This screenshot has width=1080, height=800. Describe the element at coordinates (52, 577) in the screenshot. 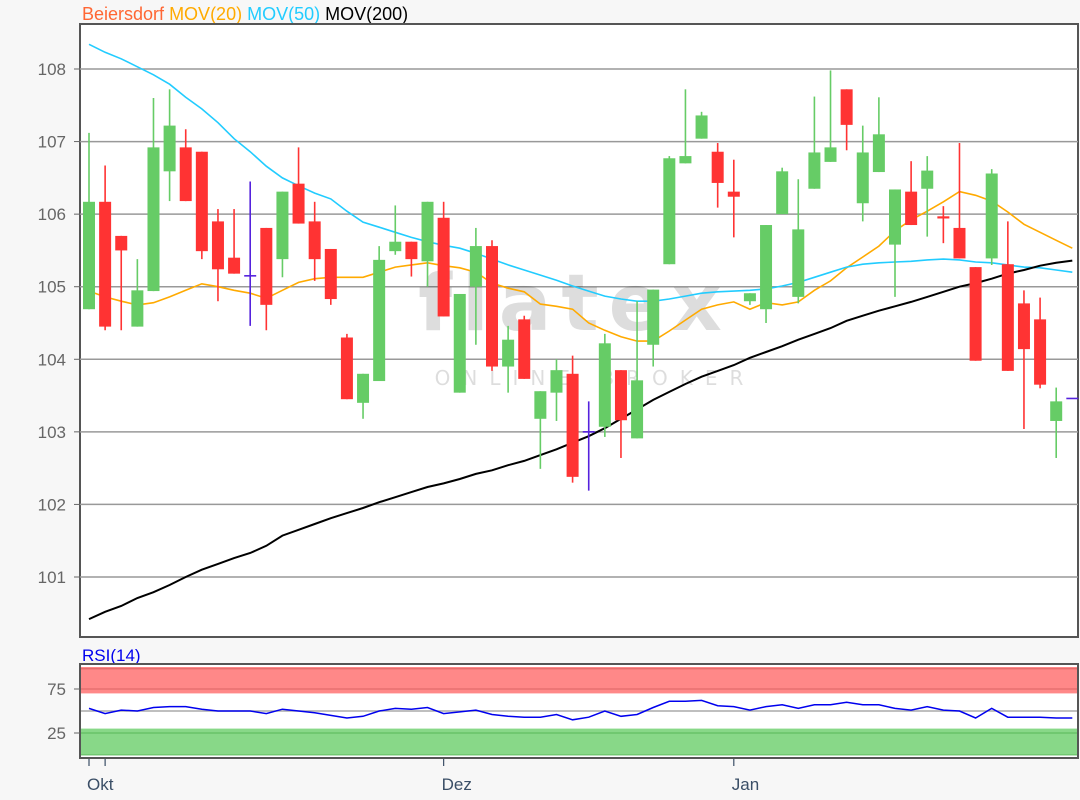

I see `y-tick-label: 101` at that location.